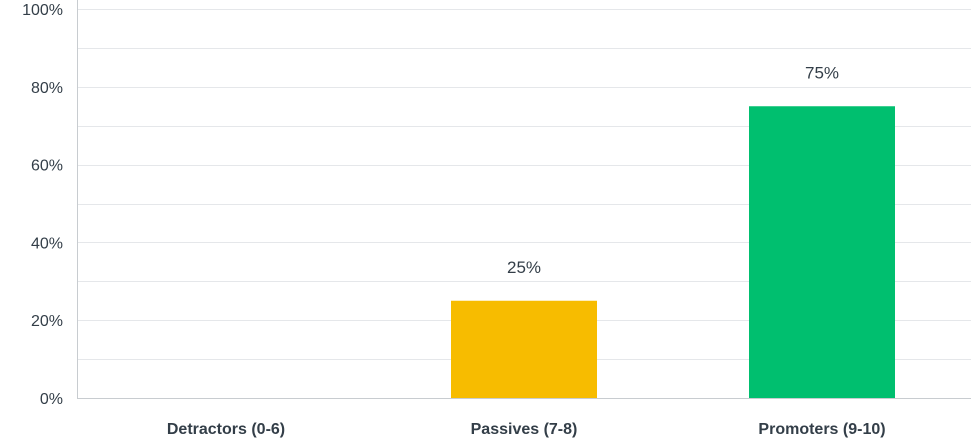 The height and width of the screenshot is (447, 971). Describe the element at coordinates (47, 88) in the screenshot. I see `y-tick-label: 80%` at that location.